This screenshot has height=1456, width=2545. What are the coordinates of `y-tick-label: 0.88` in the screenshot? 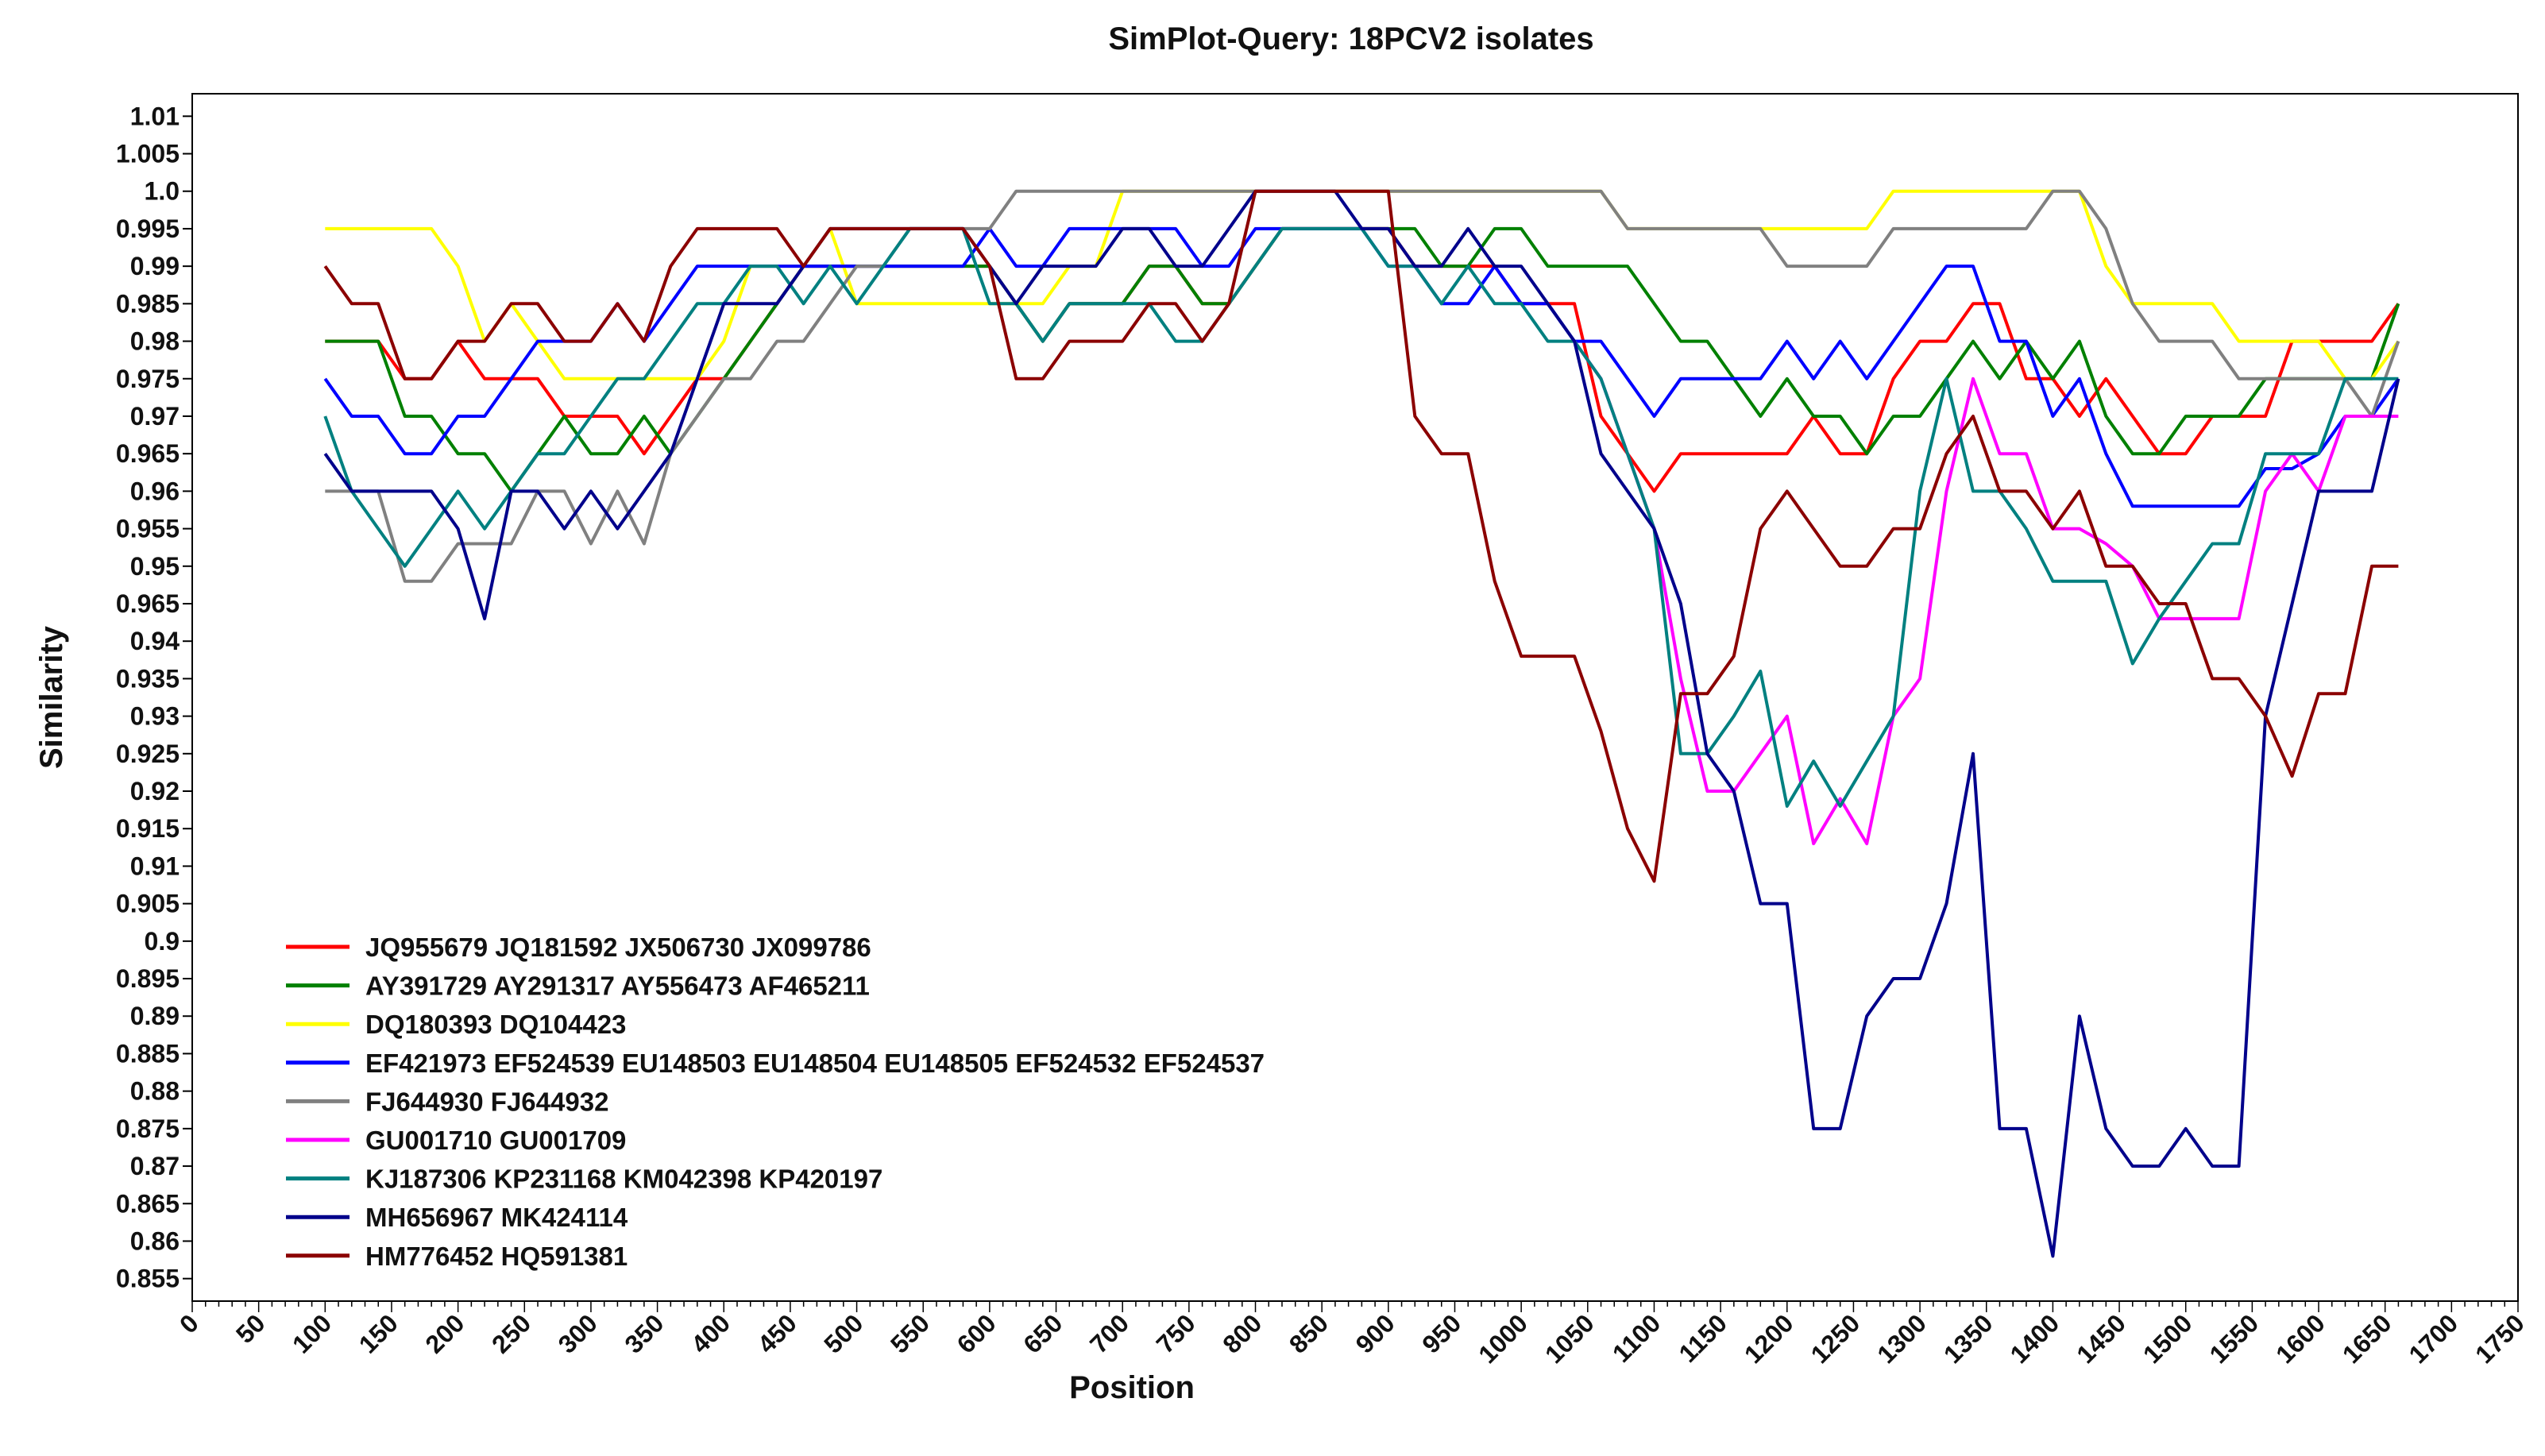 It's located at (155, 1091).